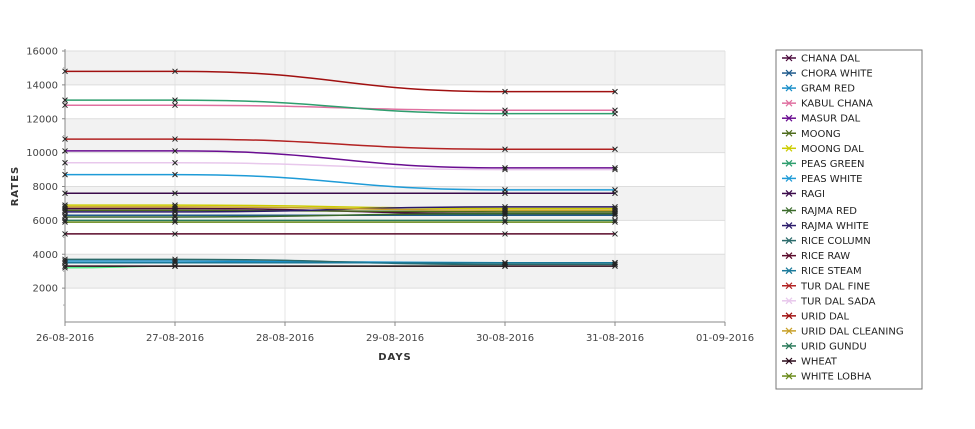 This screenshot has width=975, height=429. Describe the element at coordinates (395, 338) in the screenshot. I see `x-tick-label: 29-08-2016` at that location.